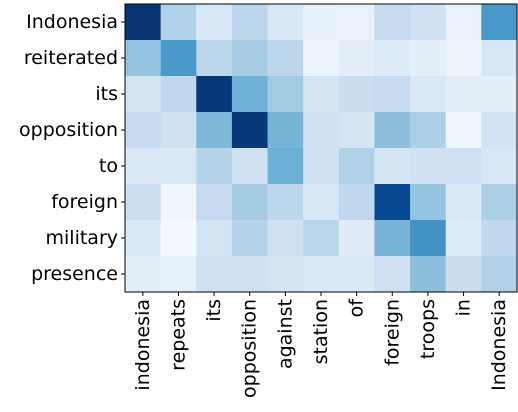 The height and width of the screenshot is (412, 518). What do you see at coordinates (321, 331) in the screenshot?
I see `x-tick-label: station` at bounding box center [321, 331].